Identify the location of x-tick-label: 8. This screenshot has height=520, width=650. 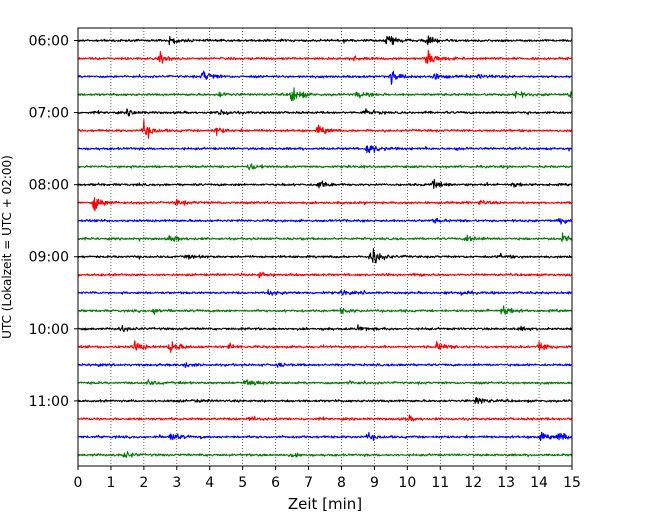
(341, 483).